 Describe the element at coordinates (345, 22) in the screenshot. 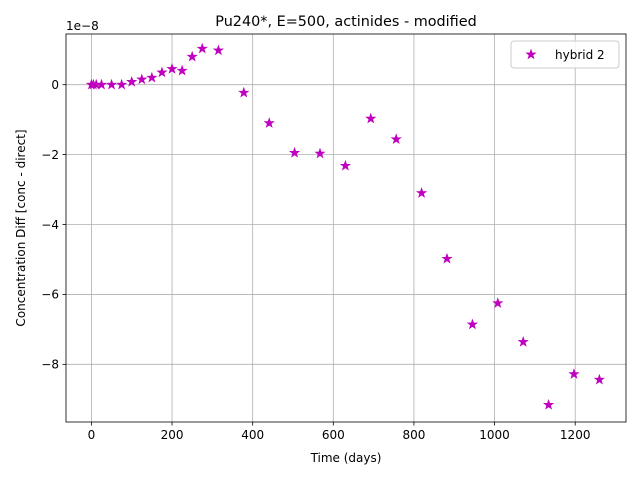

I see `chart-title: Pu240*, E=500, actinides - modified` at that location.